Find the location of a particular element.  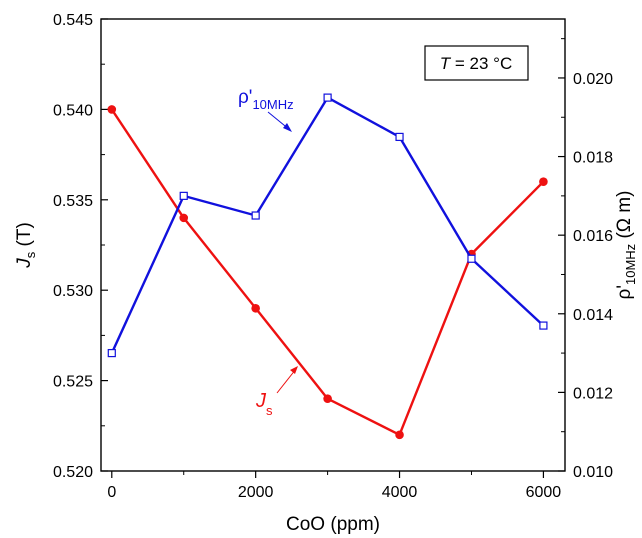

right-y-axis-label-sub: 10MHz is located at coordinates (630, 264).